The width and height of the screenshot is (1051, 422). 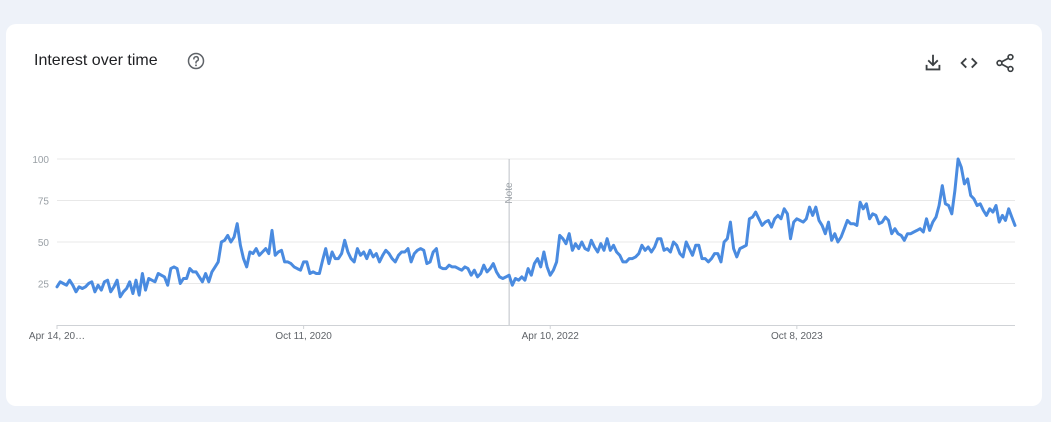 What do you see at coordinates (1005, 63) in the screenshot?
I see `share-icon` at bounding box center [1005, 63].